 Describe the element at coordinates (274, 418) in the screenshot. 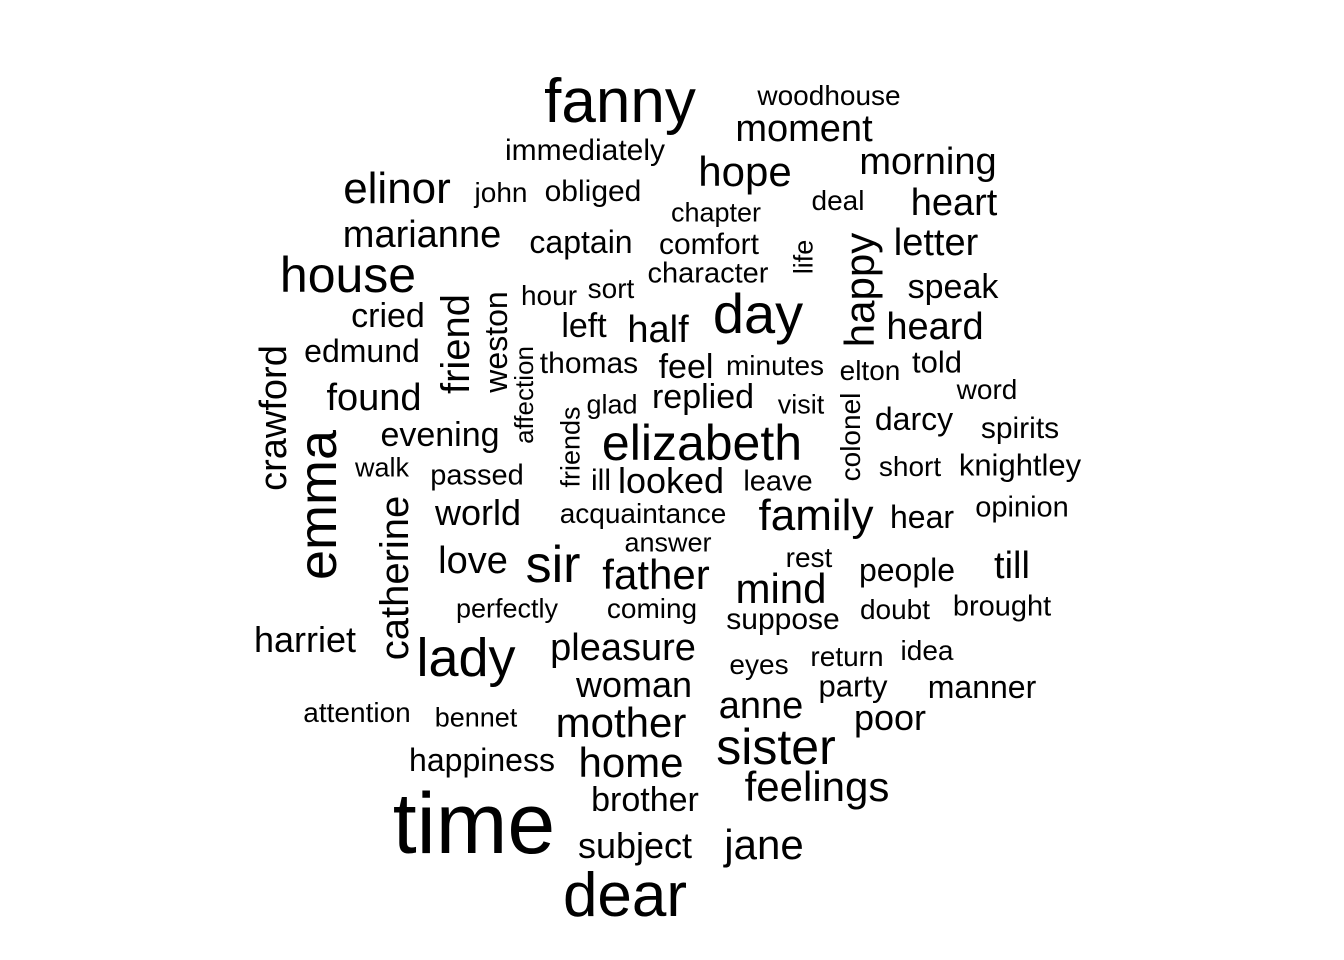

I see `word-crawford: crawford` at that location.